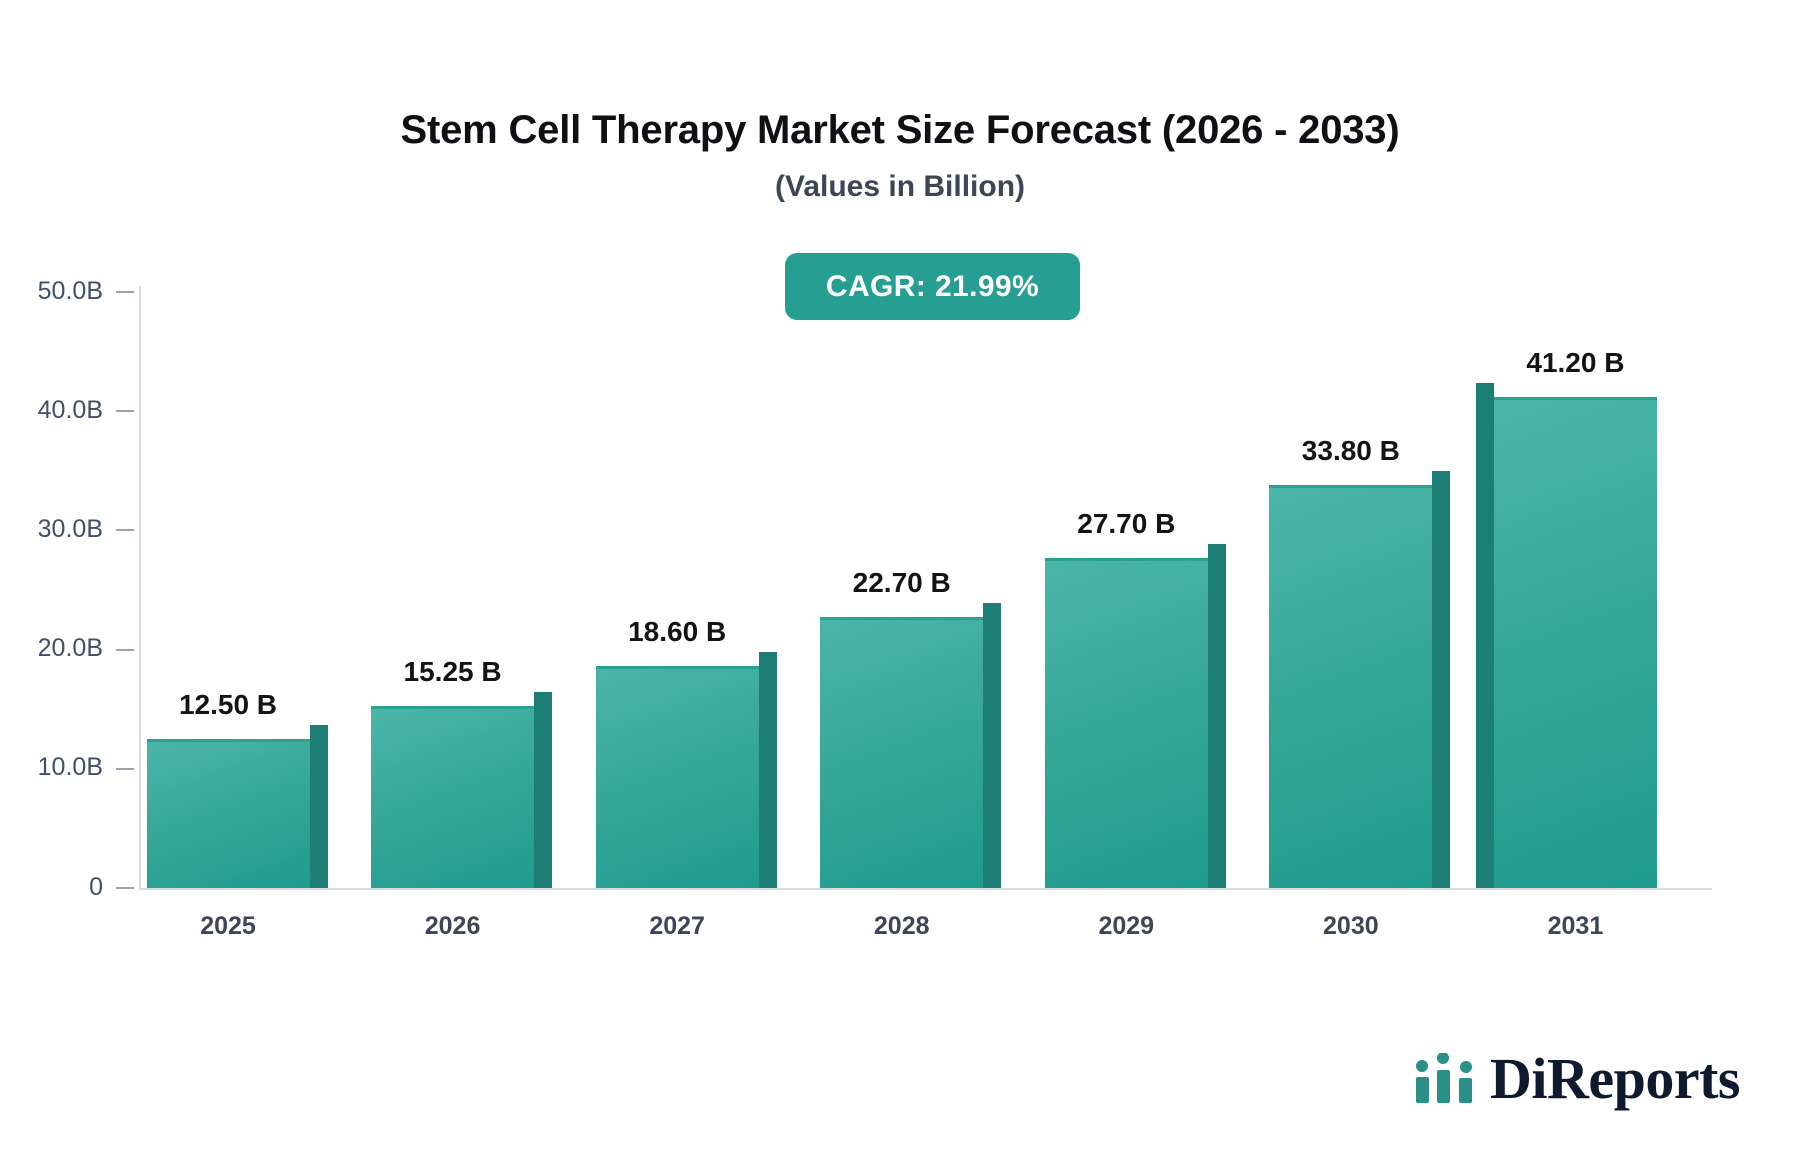  I want to click on x-tick-label-2028: 2028, so click(901, 926).